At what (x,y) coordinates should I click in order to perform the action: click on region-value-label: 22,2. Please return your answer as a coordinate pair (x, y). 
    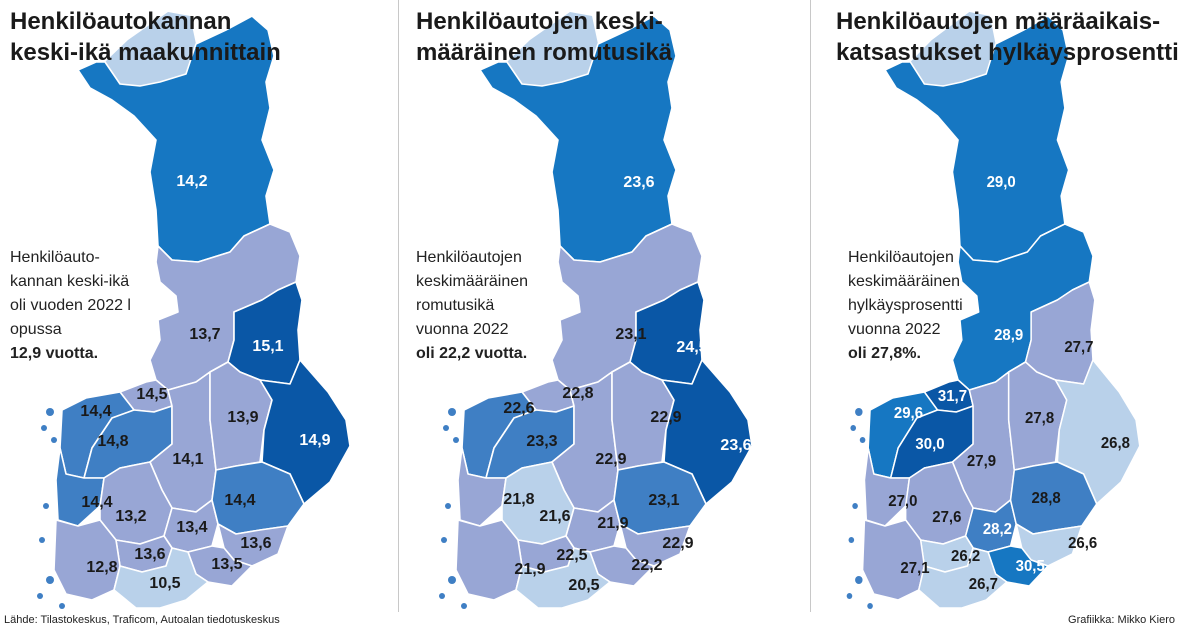
    Looking at the image, I should click on (646, 565).